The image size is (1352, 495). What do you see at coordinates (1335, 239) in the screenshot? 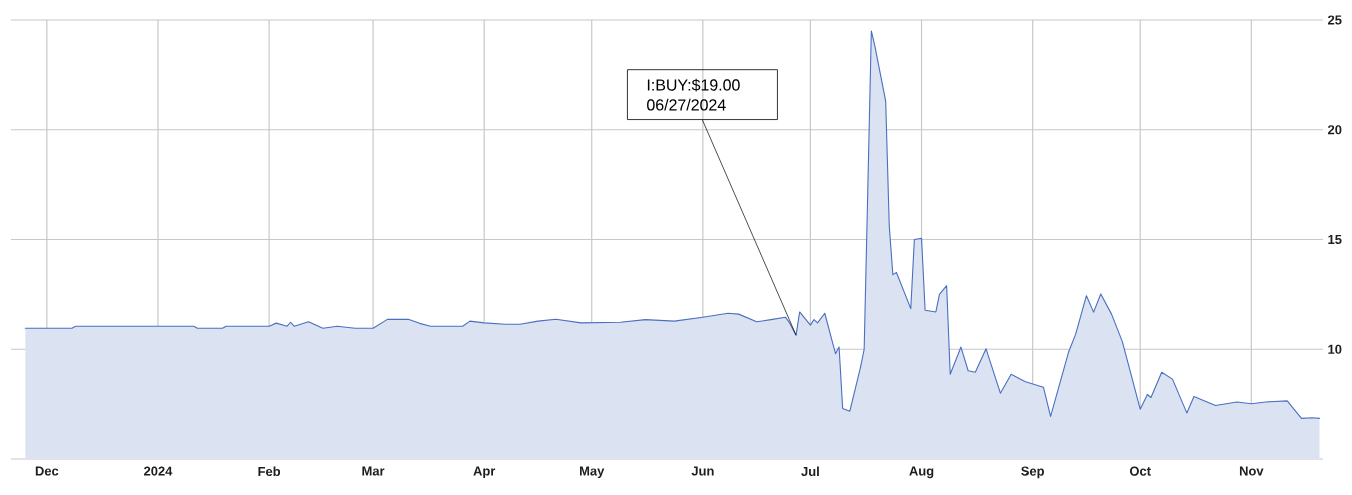
I see `y-tick-label: 15` at bounding box center [1335, 239].